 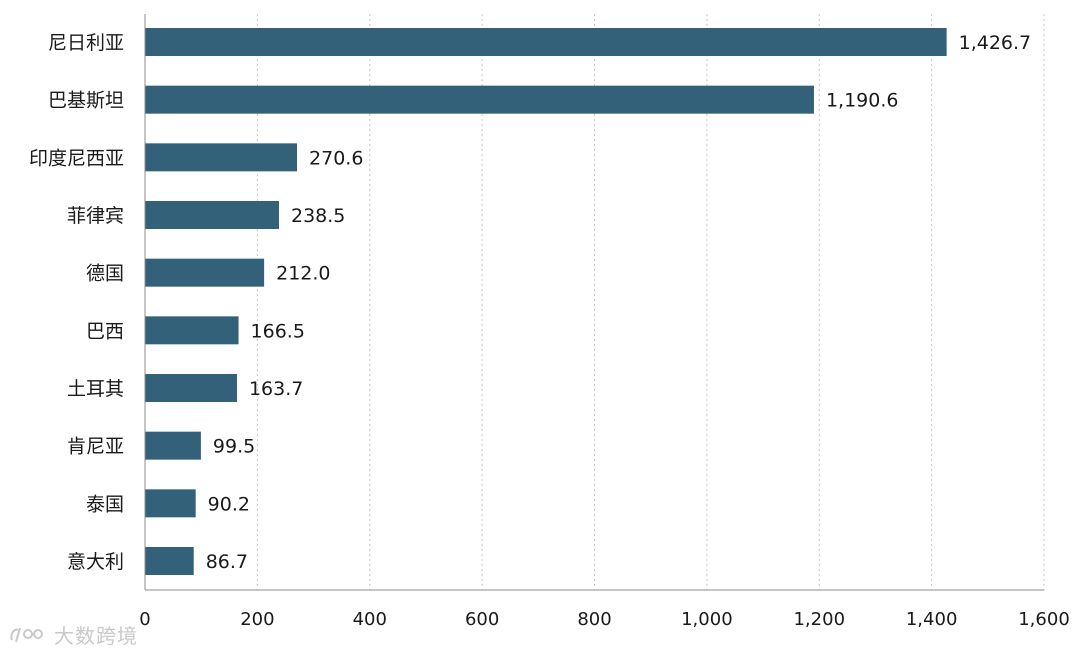 I want to click on value-label: 99.5, so click(x=234, y=447).